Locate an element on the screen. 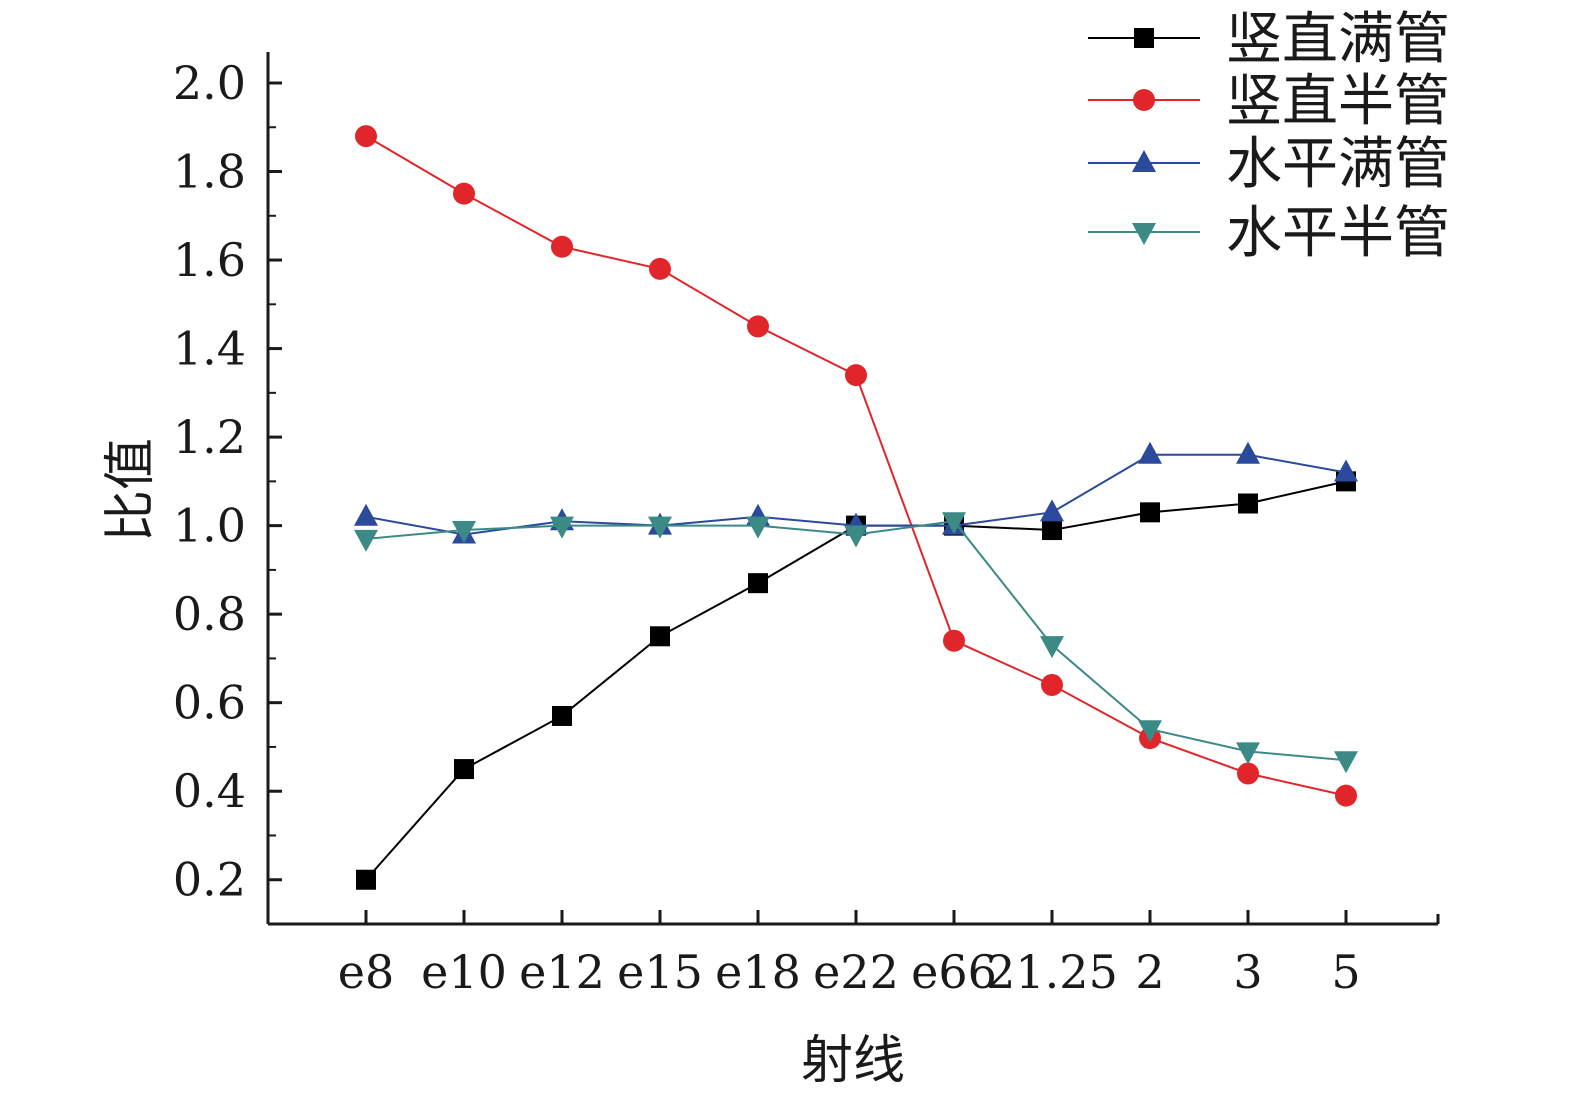 This screenshot has height=1102, width=1575. legend-item: 水平半管 is located at coordinates (1269, 233).